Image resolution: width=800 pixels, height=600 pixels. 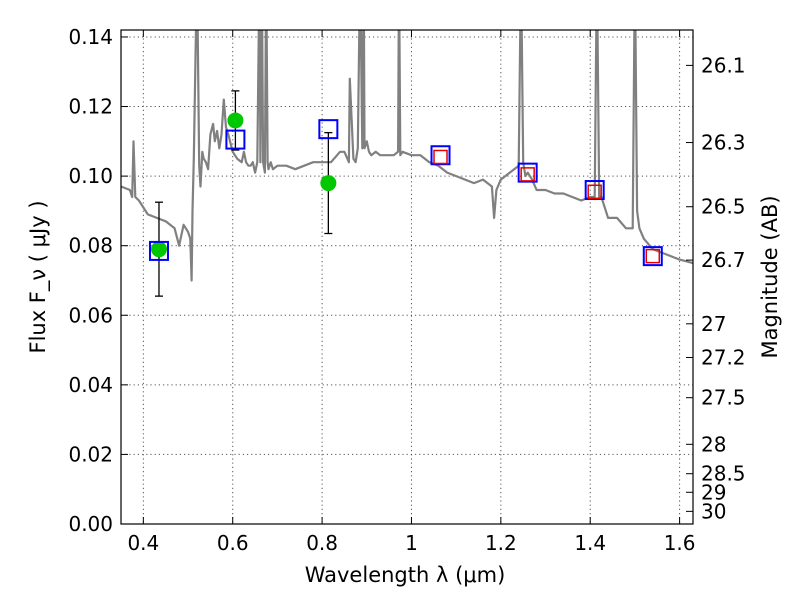 I want to click on y-tick-label: 0.14, so click(x=90, y=37).